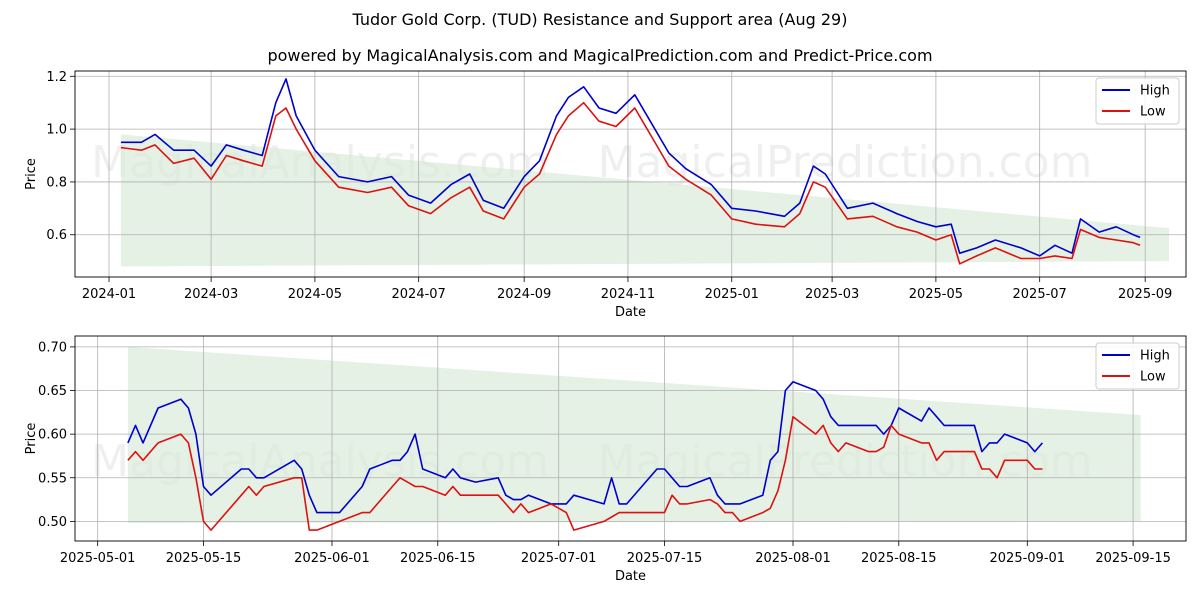  What do you see at coordinates (1133, 558) in the screenshot?
I see `x-tick-label: 2025-09-15` at bounding box center [1133, 558].